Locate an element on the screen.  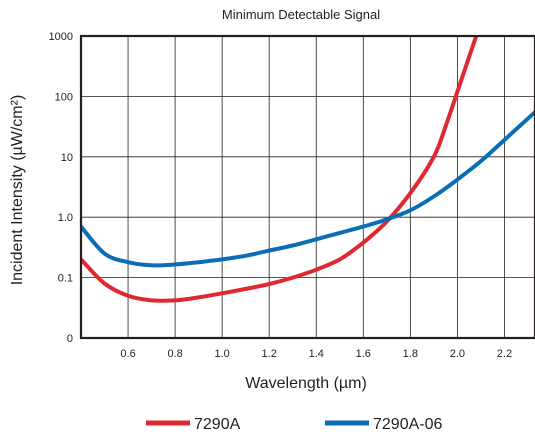
y-axis-label: Incident Intensity (µW/cm²) is located at coordinates (17, 190).